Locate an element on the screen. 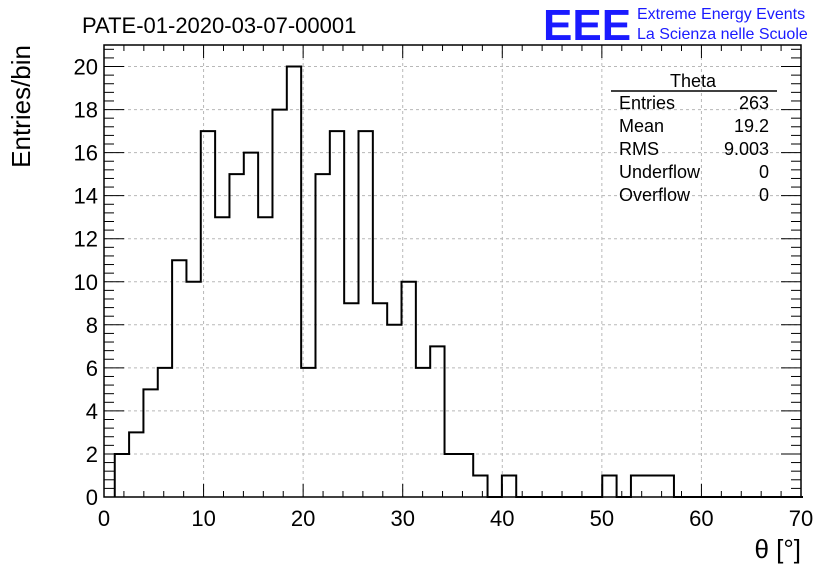  y-tick-label: 20 is located at coordinates (86, 67).